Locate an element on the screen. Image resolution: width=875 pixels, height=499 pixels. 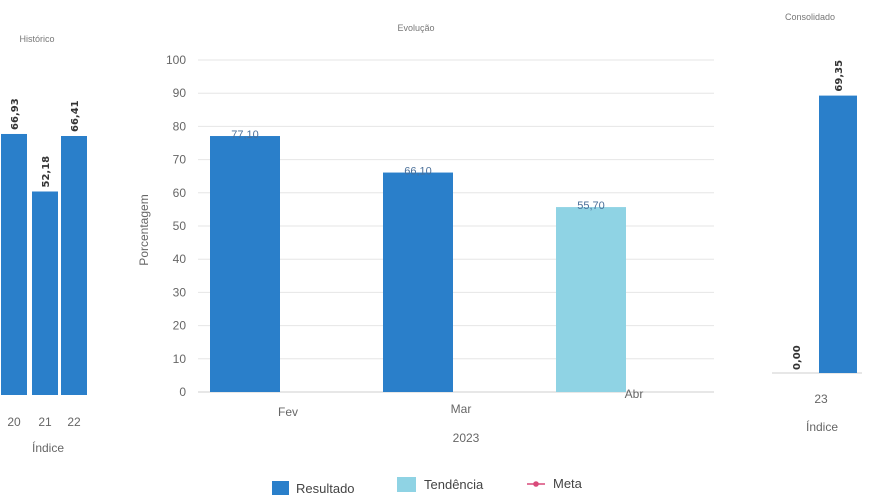
consolidado-chart: Consolidado 0,00 69,35 23 Índice is located at coordinates (817, 223).